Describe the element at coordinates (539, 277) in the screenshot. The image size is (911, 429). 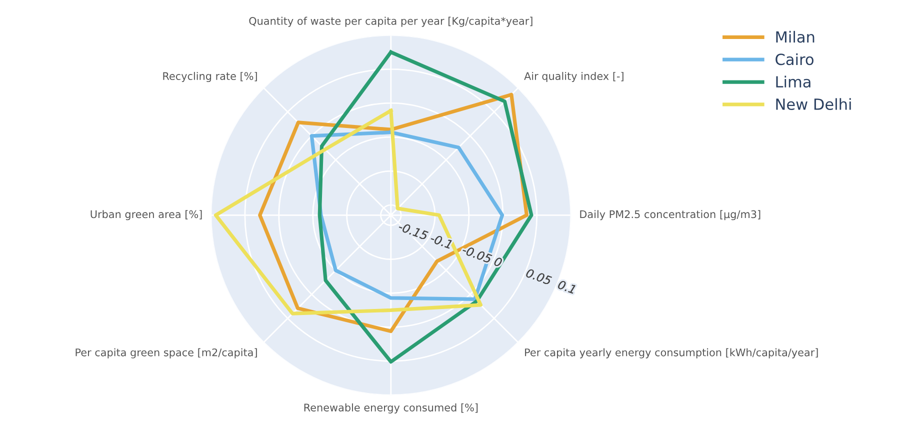
I see `y-tick-label: 0.05` at that location.